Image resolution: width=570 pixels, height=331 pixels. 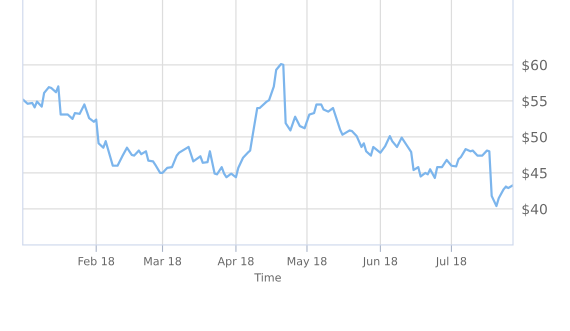 I want to click on y-tick-label: $55, so click(x=534, y=102).